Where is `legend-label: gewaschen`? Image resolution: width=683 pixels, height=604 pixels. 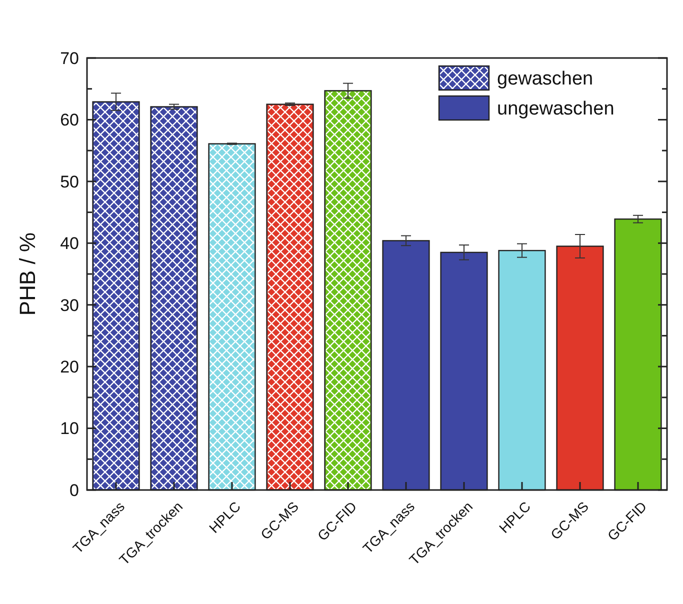 legend-label: gewaschen is located at coordinates (545, 79).